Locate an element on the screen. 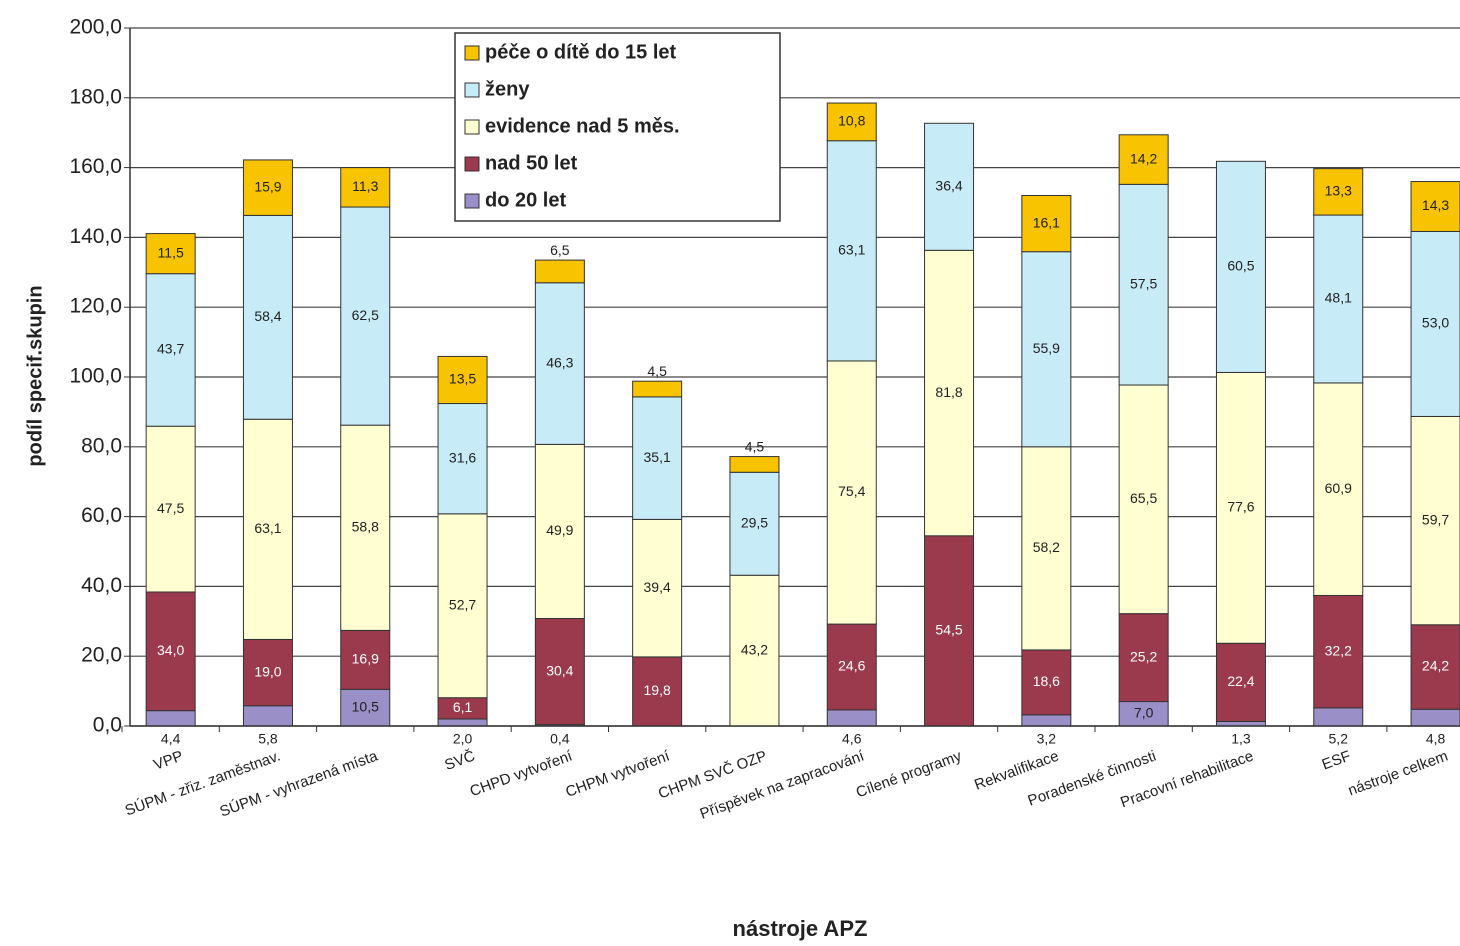  y-tick-label: 160,0 is located at coordinates (95, 166).